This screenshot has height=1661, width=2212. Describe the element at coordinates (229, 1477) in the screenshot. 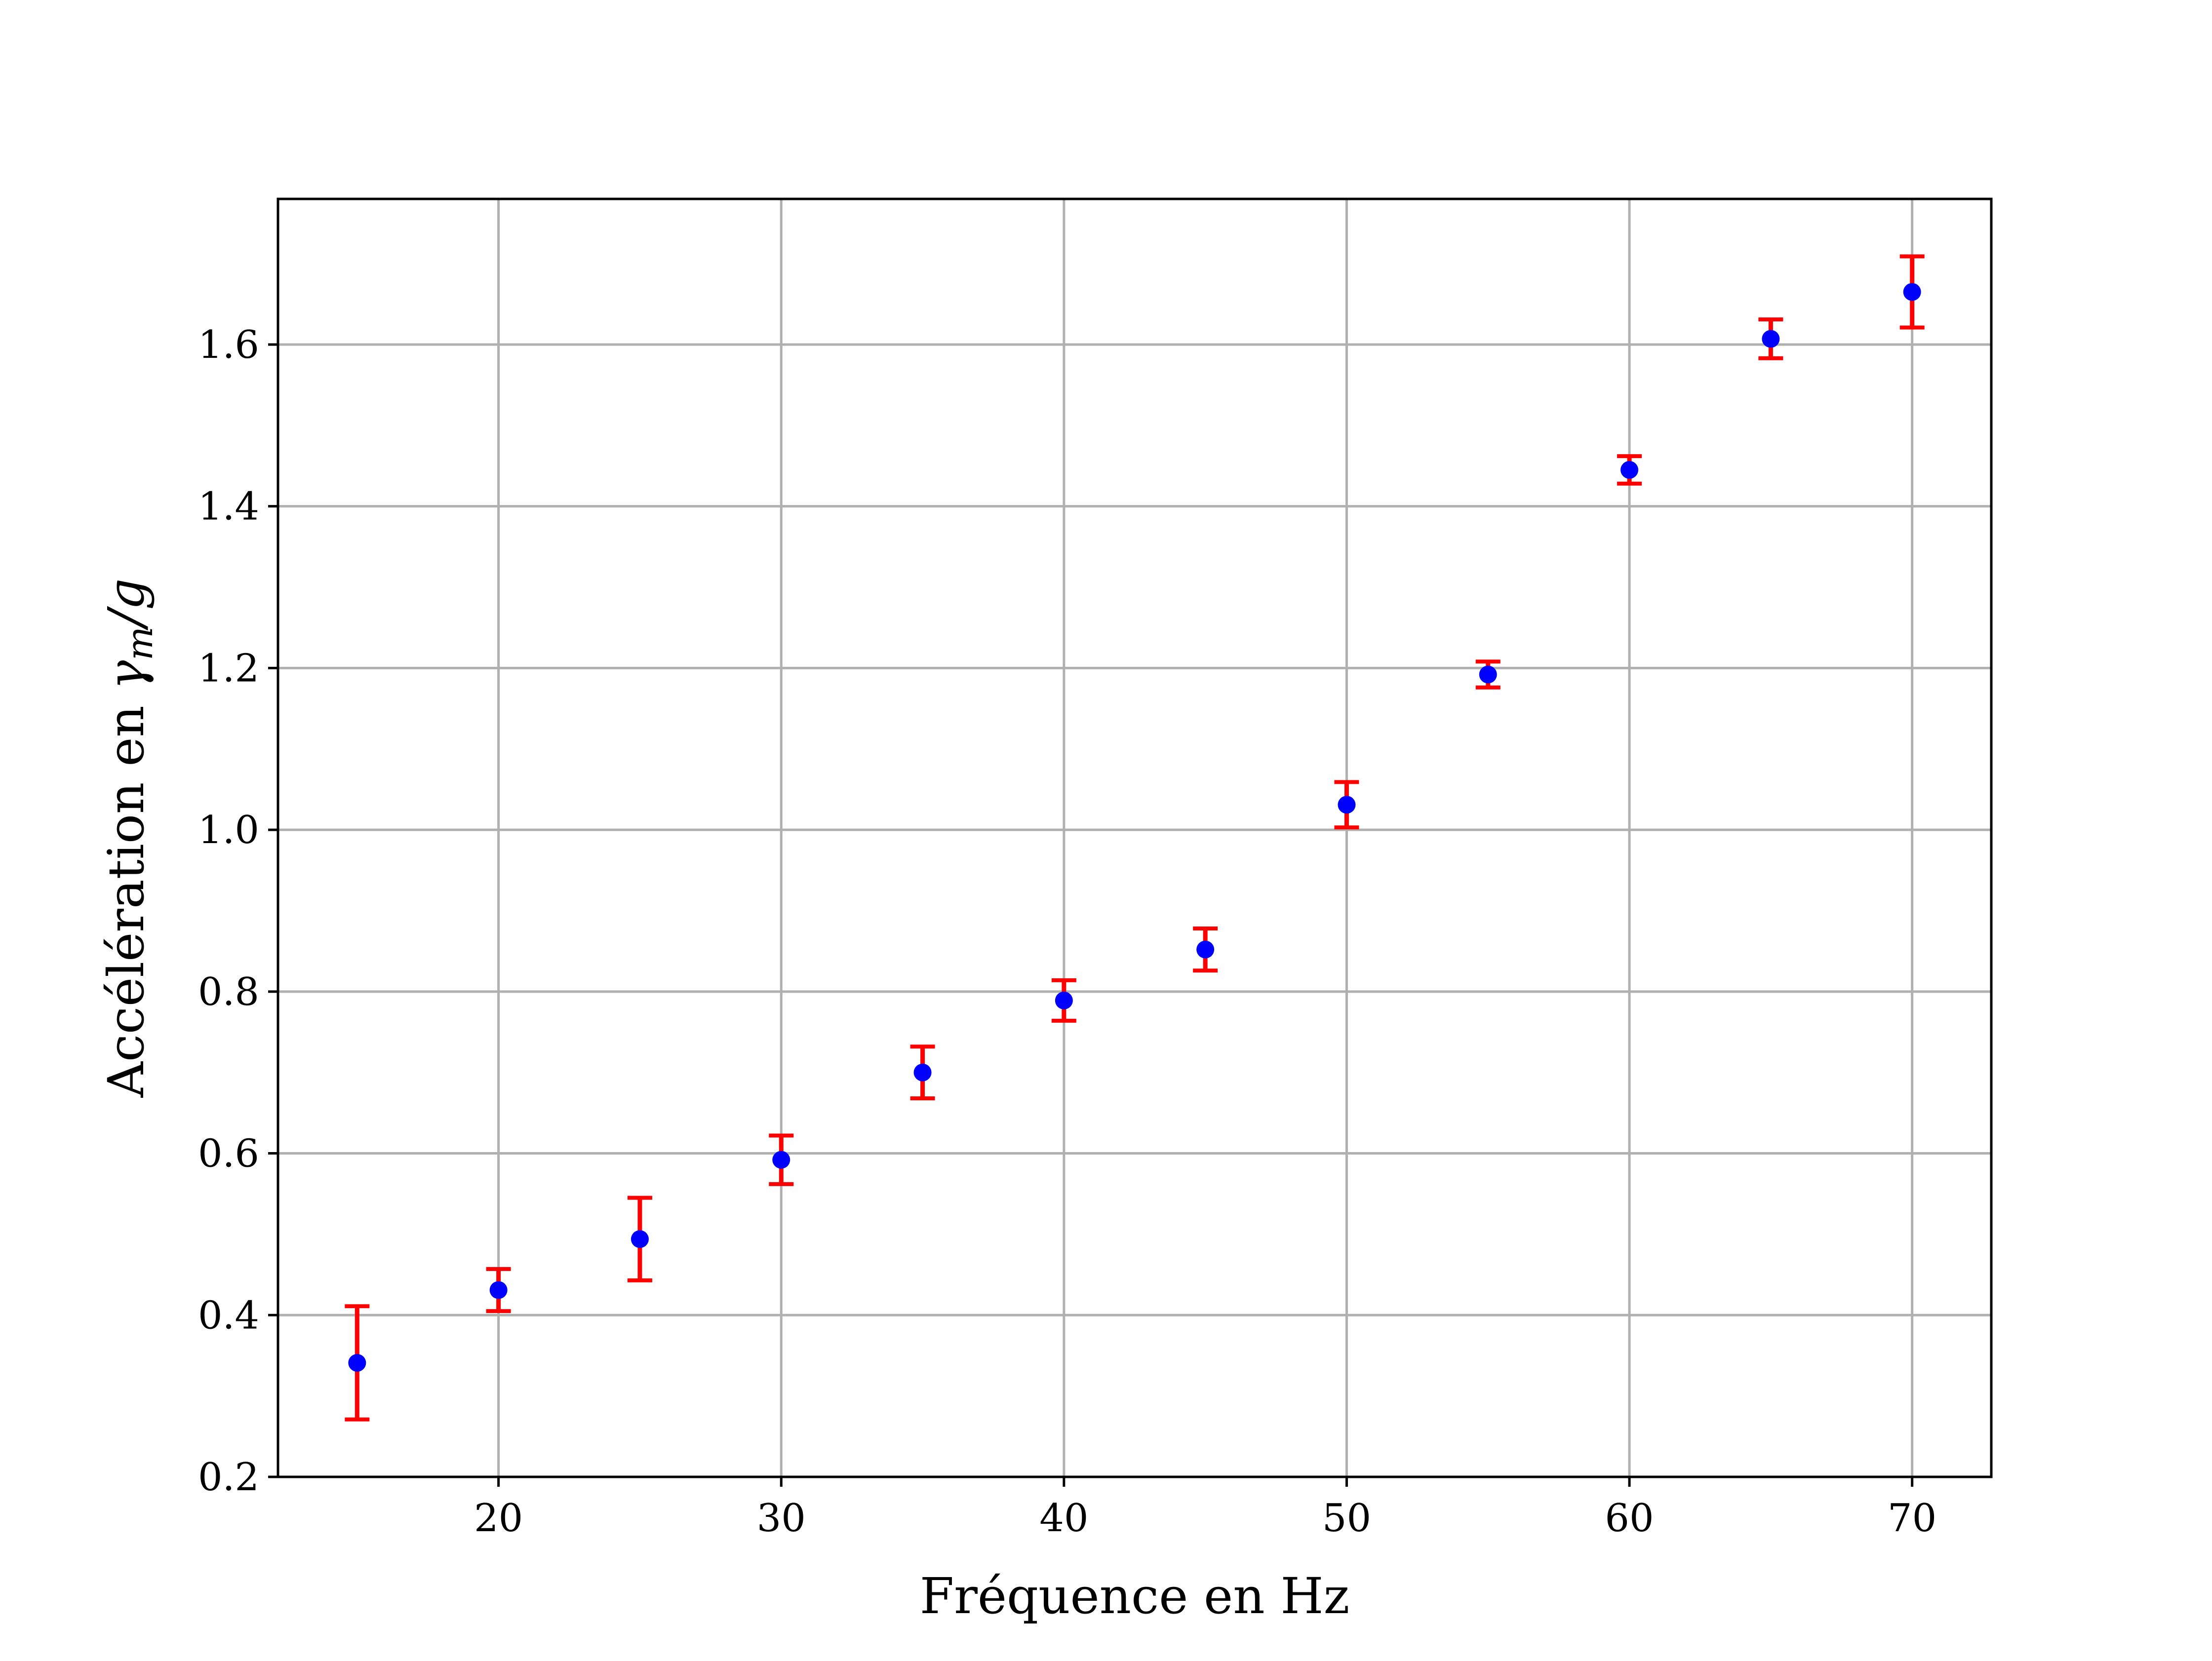

I see `y-tick-label: 0.2` at that location.